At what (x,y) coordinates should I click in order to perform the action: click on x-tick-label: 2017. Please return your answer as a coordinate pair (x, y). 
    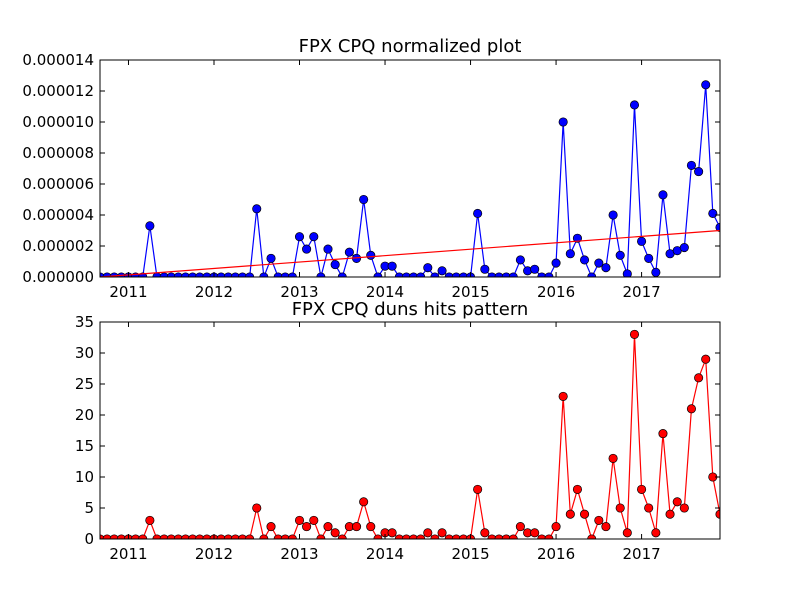
    Looking at the image, I should click on (641, 554).